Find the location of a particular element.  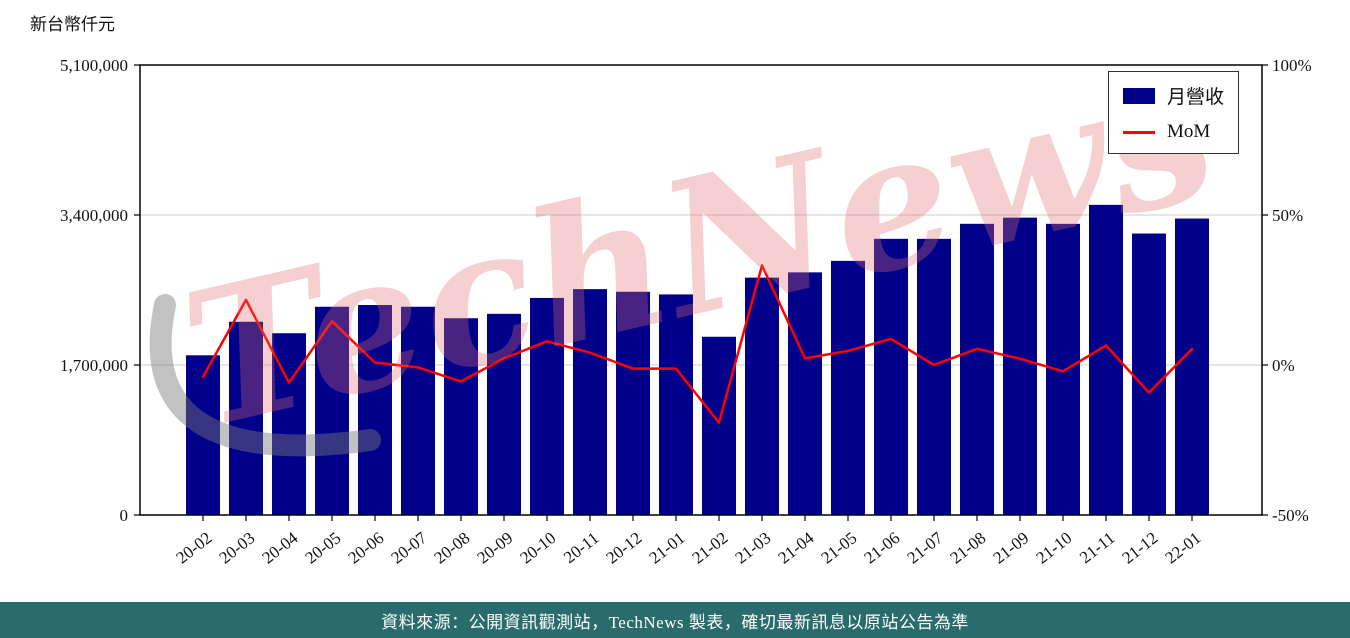

x-tick-label: 21-11 is located at coordinates (1097, 547).